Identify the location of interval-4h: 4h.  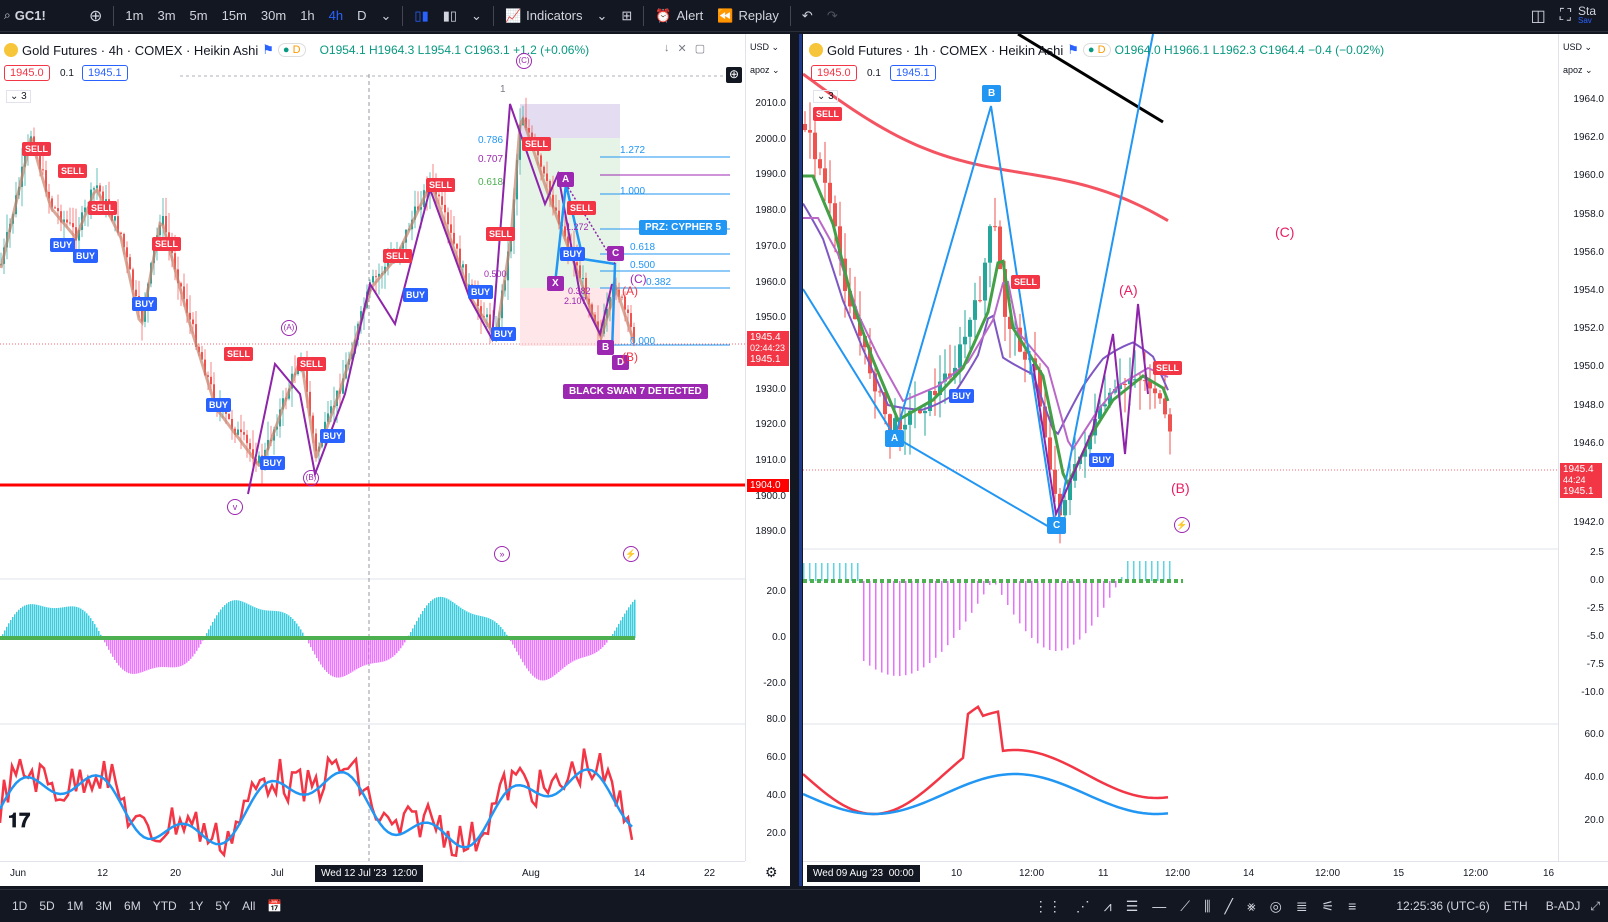
(336, 15).